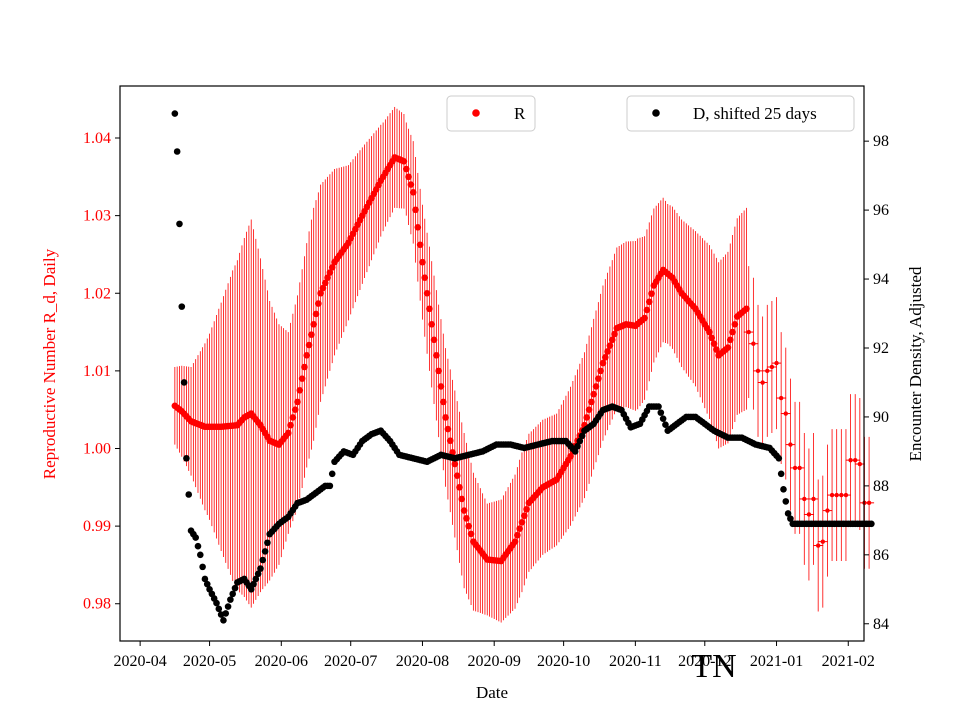  What do you see at coordinates (139, 661) in the screenshot?
I see `x-tick-label: 2020-04` at bounding box center [139, 661].